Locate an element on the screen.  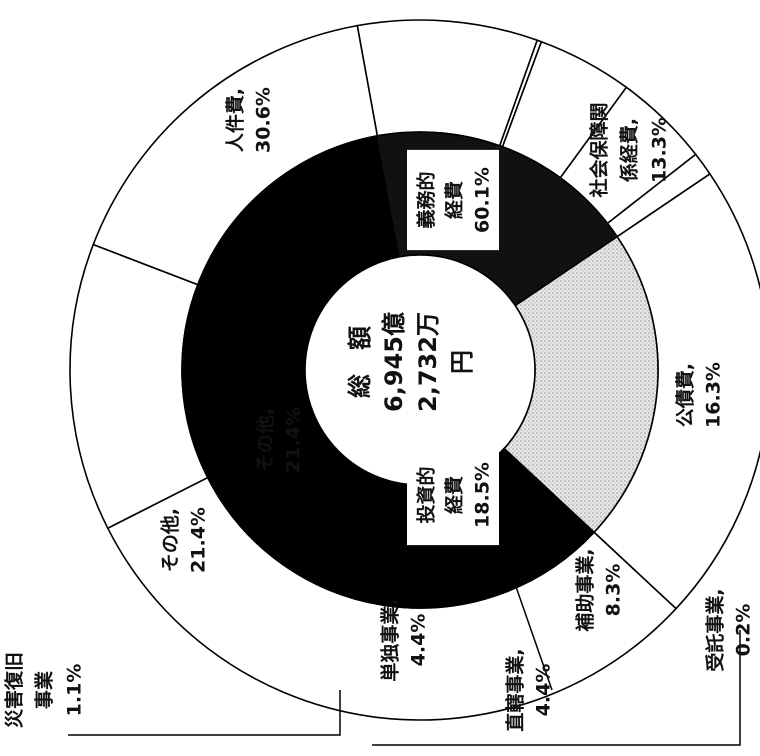
label-kousaihi-line-1: 16.3% is located at coordinates (714, 395).